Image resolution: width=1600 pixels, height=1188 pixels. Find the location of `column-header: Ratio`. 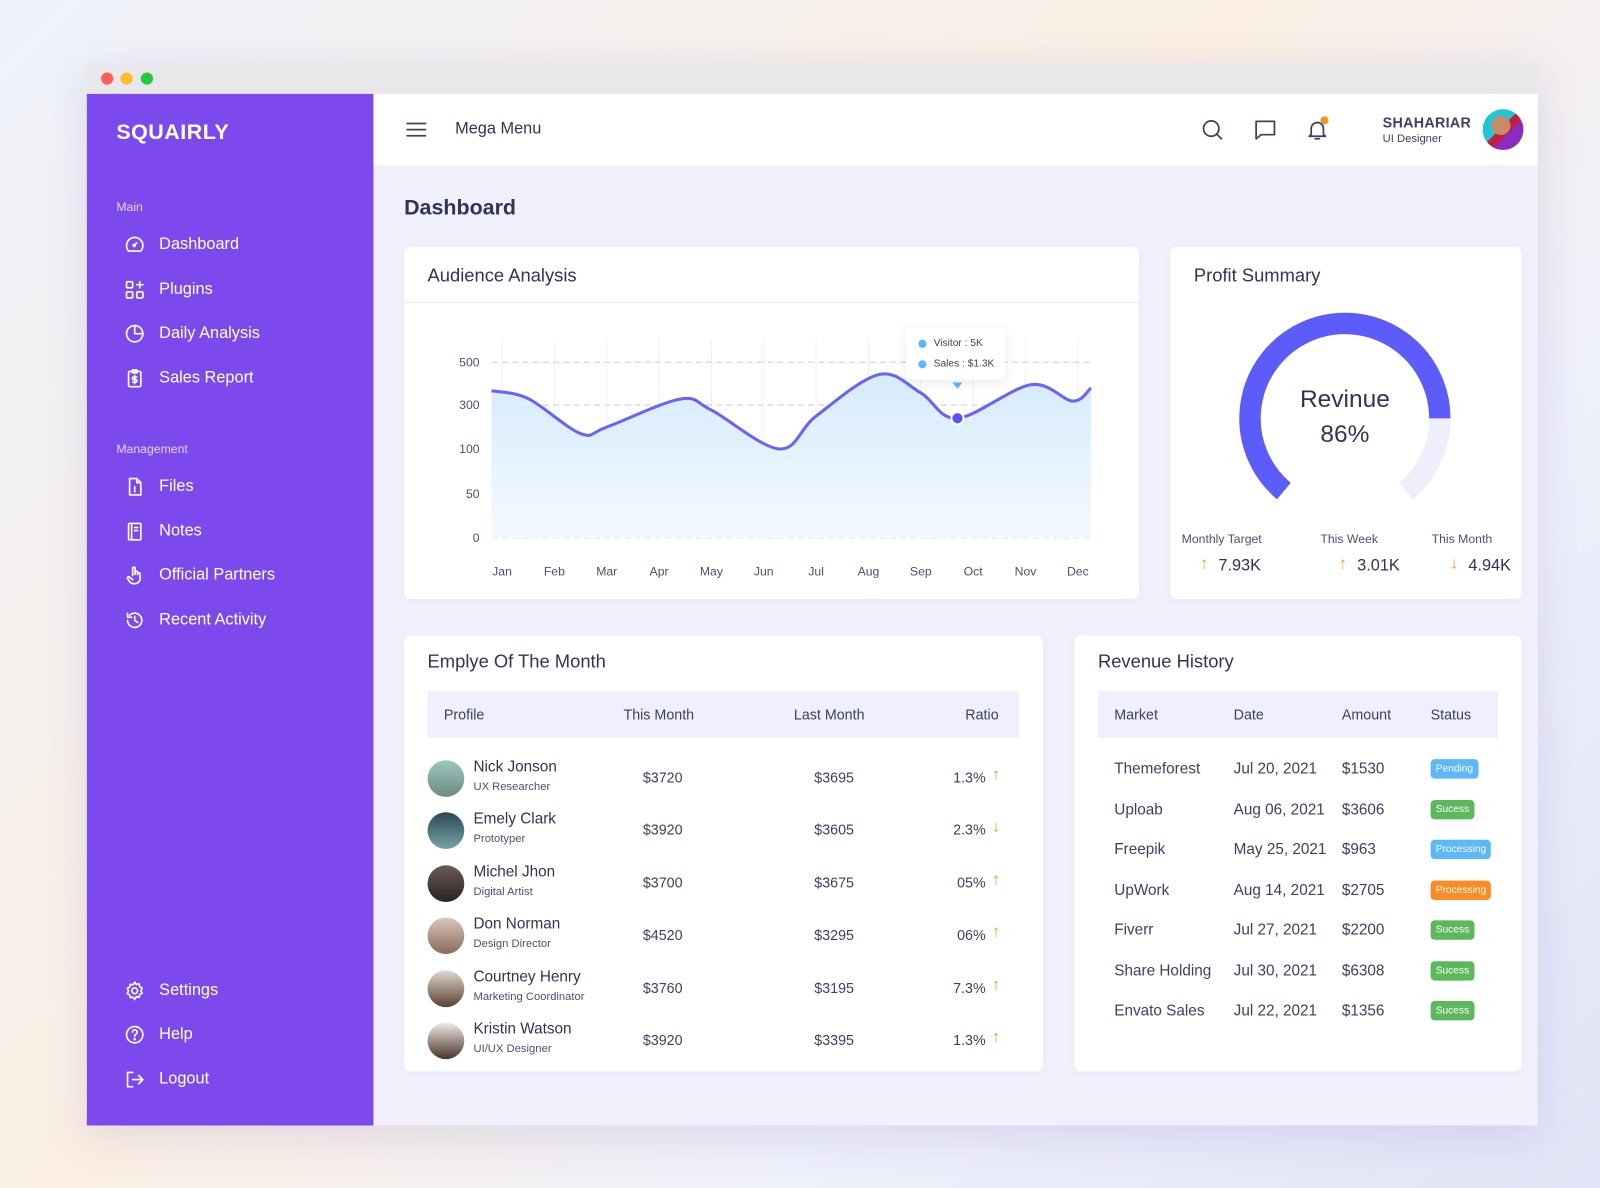

column-header: Ratio is located at coordinates (982, 714).